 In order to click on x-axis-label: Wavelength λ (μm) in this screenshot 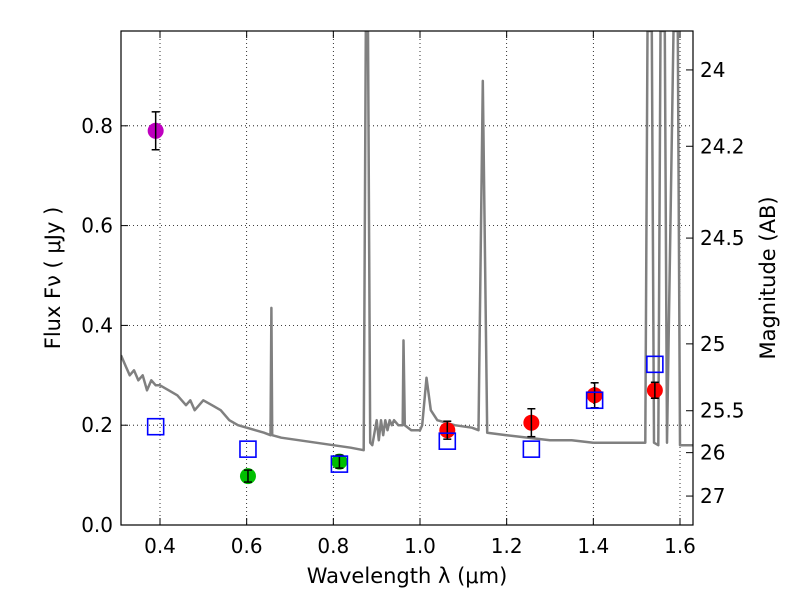, I will do `click(407, 576)`.